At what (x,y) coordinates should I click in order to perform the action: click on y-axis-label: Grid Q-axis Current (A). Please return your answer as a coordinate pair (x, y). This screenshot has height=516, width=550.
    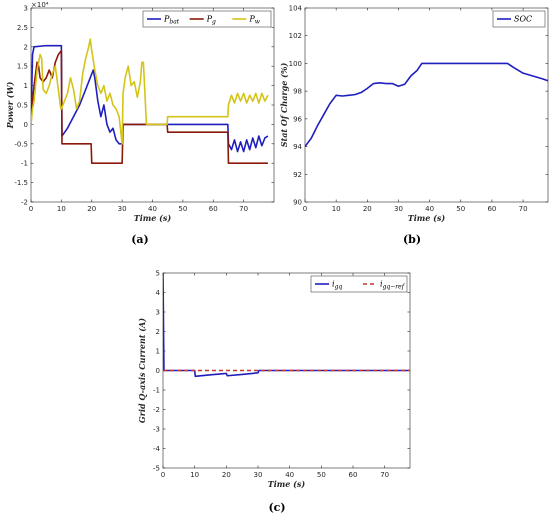
    Looking at the image, I should click on (142, 370).